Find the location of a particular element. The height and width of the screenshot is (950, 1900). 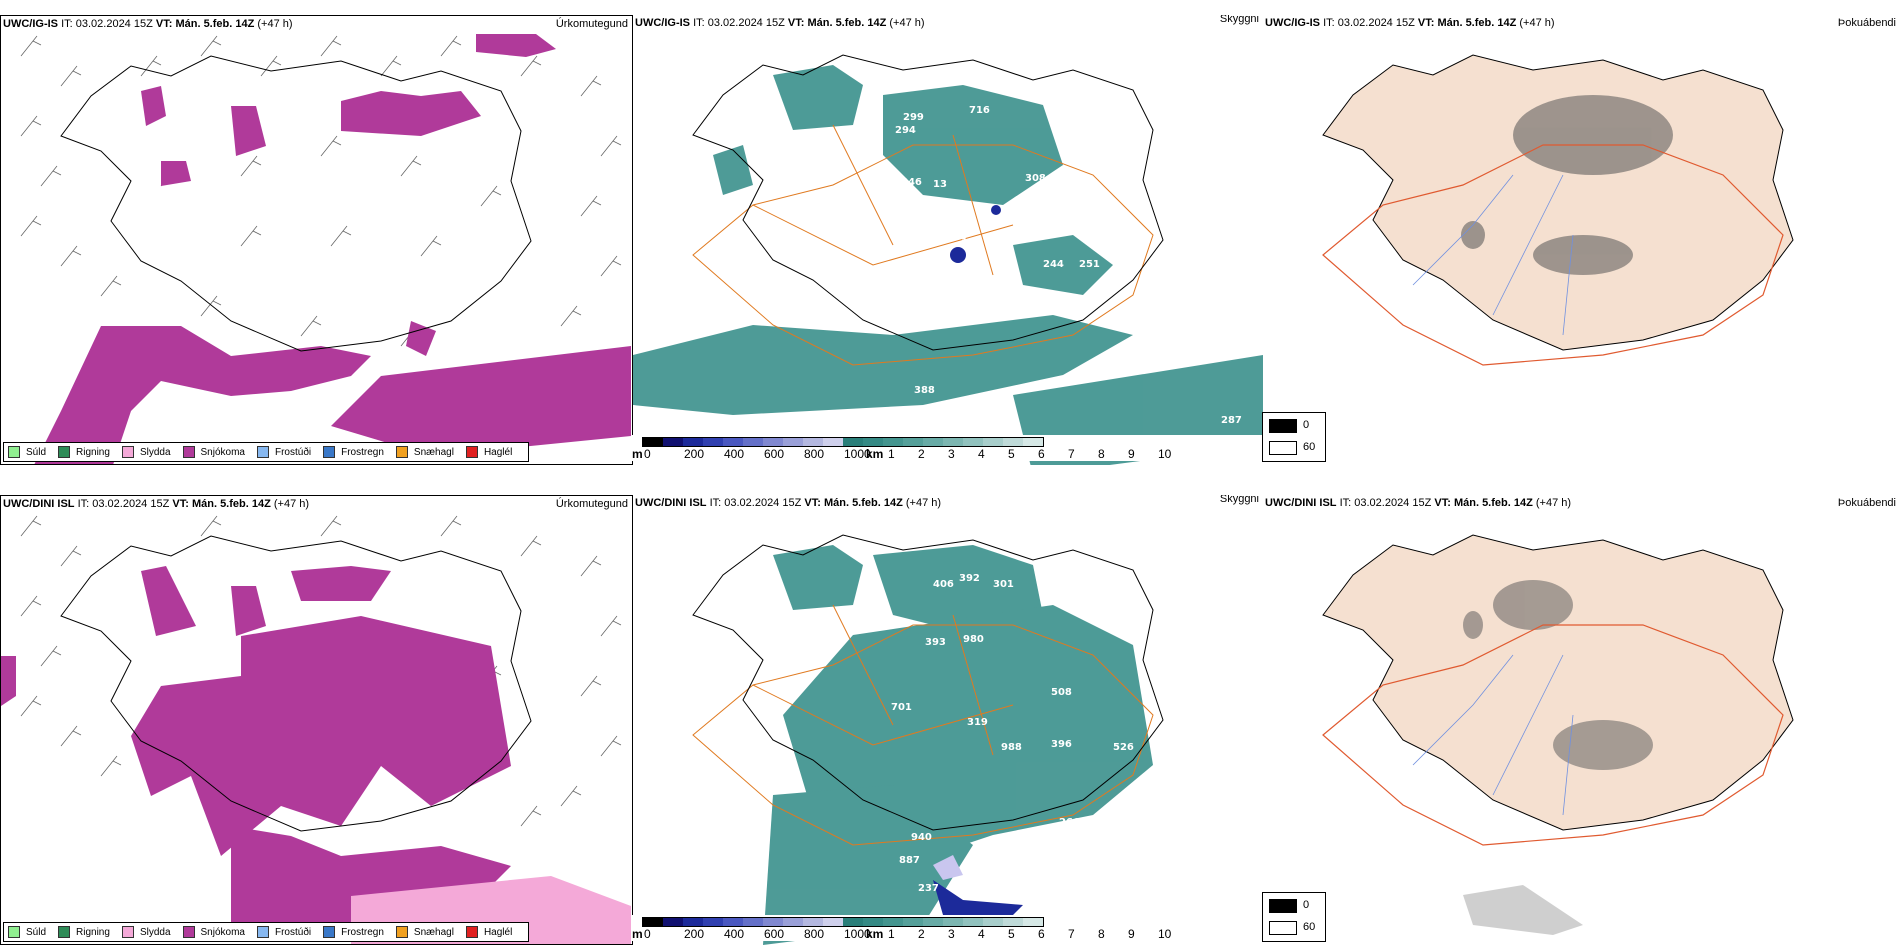

land-fill is located at coordinates (1558, 682).